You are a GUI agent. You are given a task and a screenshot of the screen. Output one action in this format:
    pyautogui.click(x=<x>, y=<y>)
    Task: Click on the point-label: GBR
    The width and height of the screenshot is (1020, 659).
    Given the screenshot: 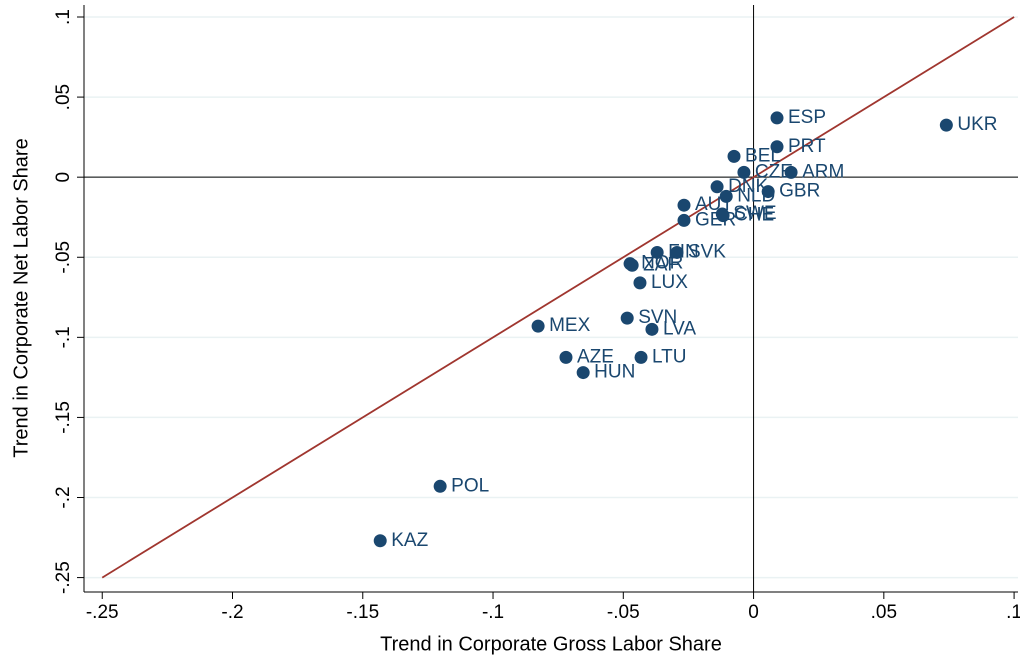 What is the action you would take?
    pyautogui.click(x=799, y=191)
    